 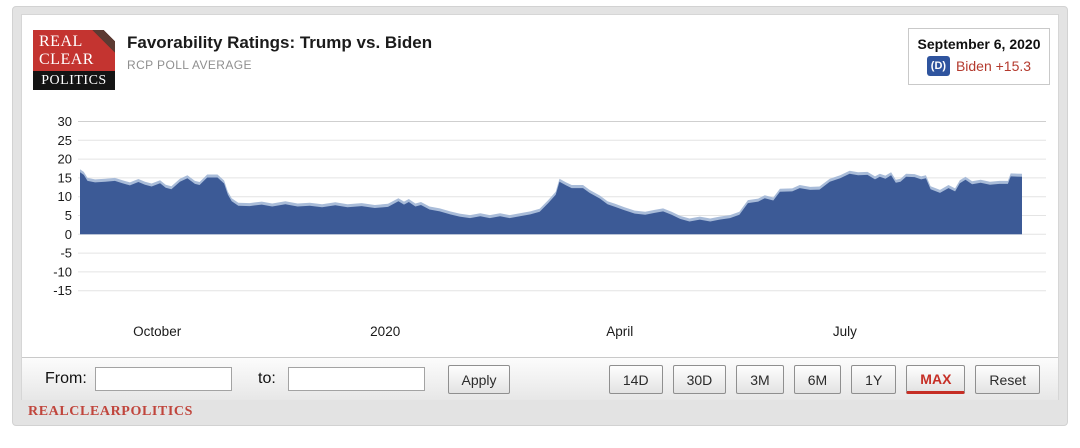 What do you see at coordinates (540, 378) in the screenshot?
I see `range-controls-bar: From: to: Apply 14D 30D 3M 6M 1Y MAX Reset` at bounding box center [540, 378].